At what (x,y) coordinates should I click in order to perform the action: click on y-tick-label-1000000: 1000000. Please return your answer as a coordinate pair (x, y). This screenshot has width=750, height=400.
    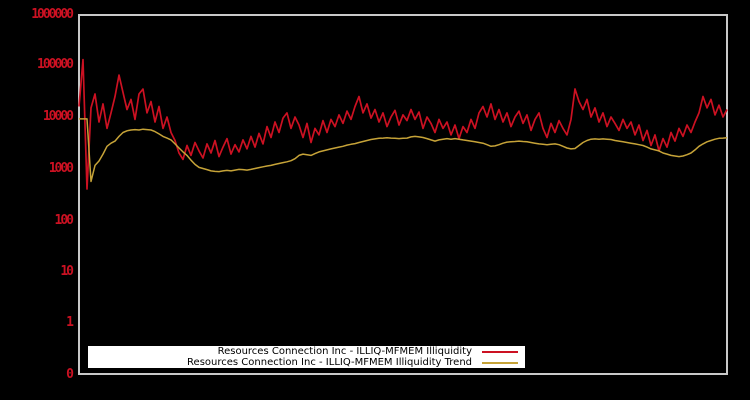
    Looking at the image, I should click on (52, 14).